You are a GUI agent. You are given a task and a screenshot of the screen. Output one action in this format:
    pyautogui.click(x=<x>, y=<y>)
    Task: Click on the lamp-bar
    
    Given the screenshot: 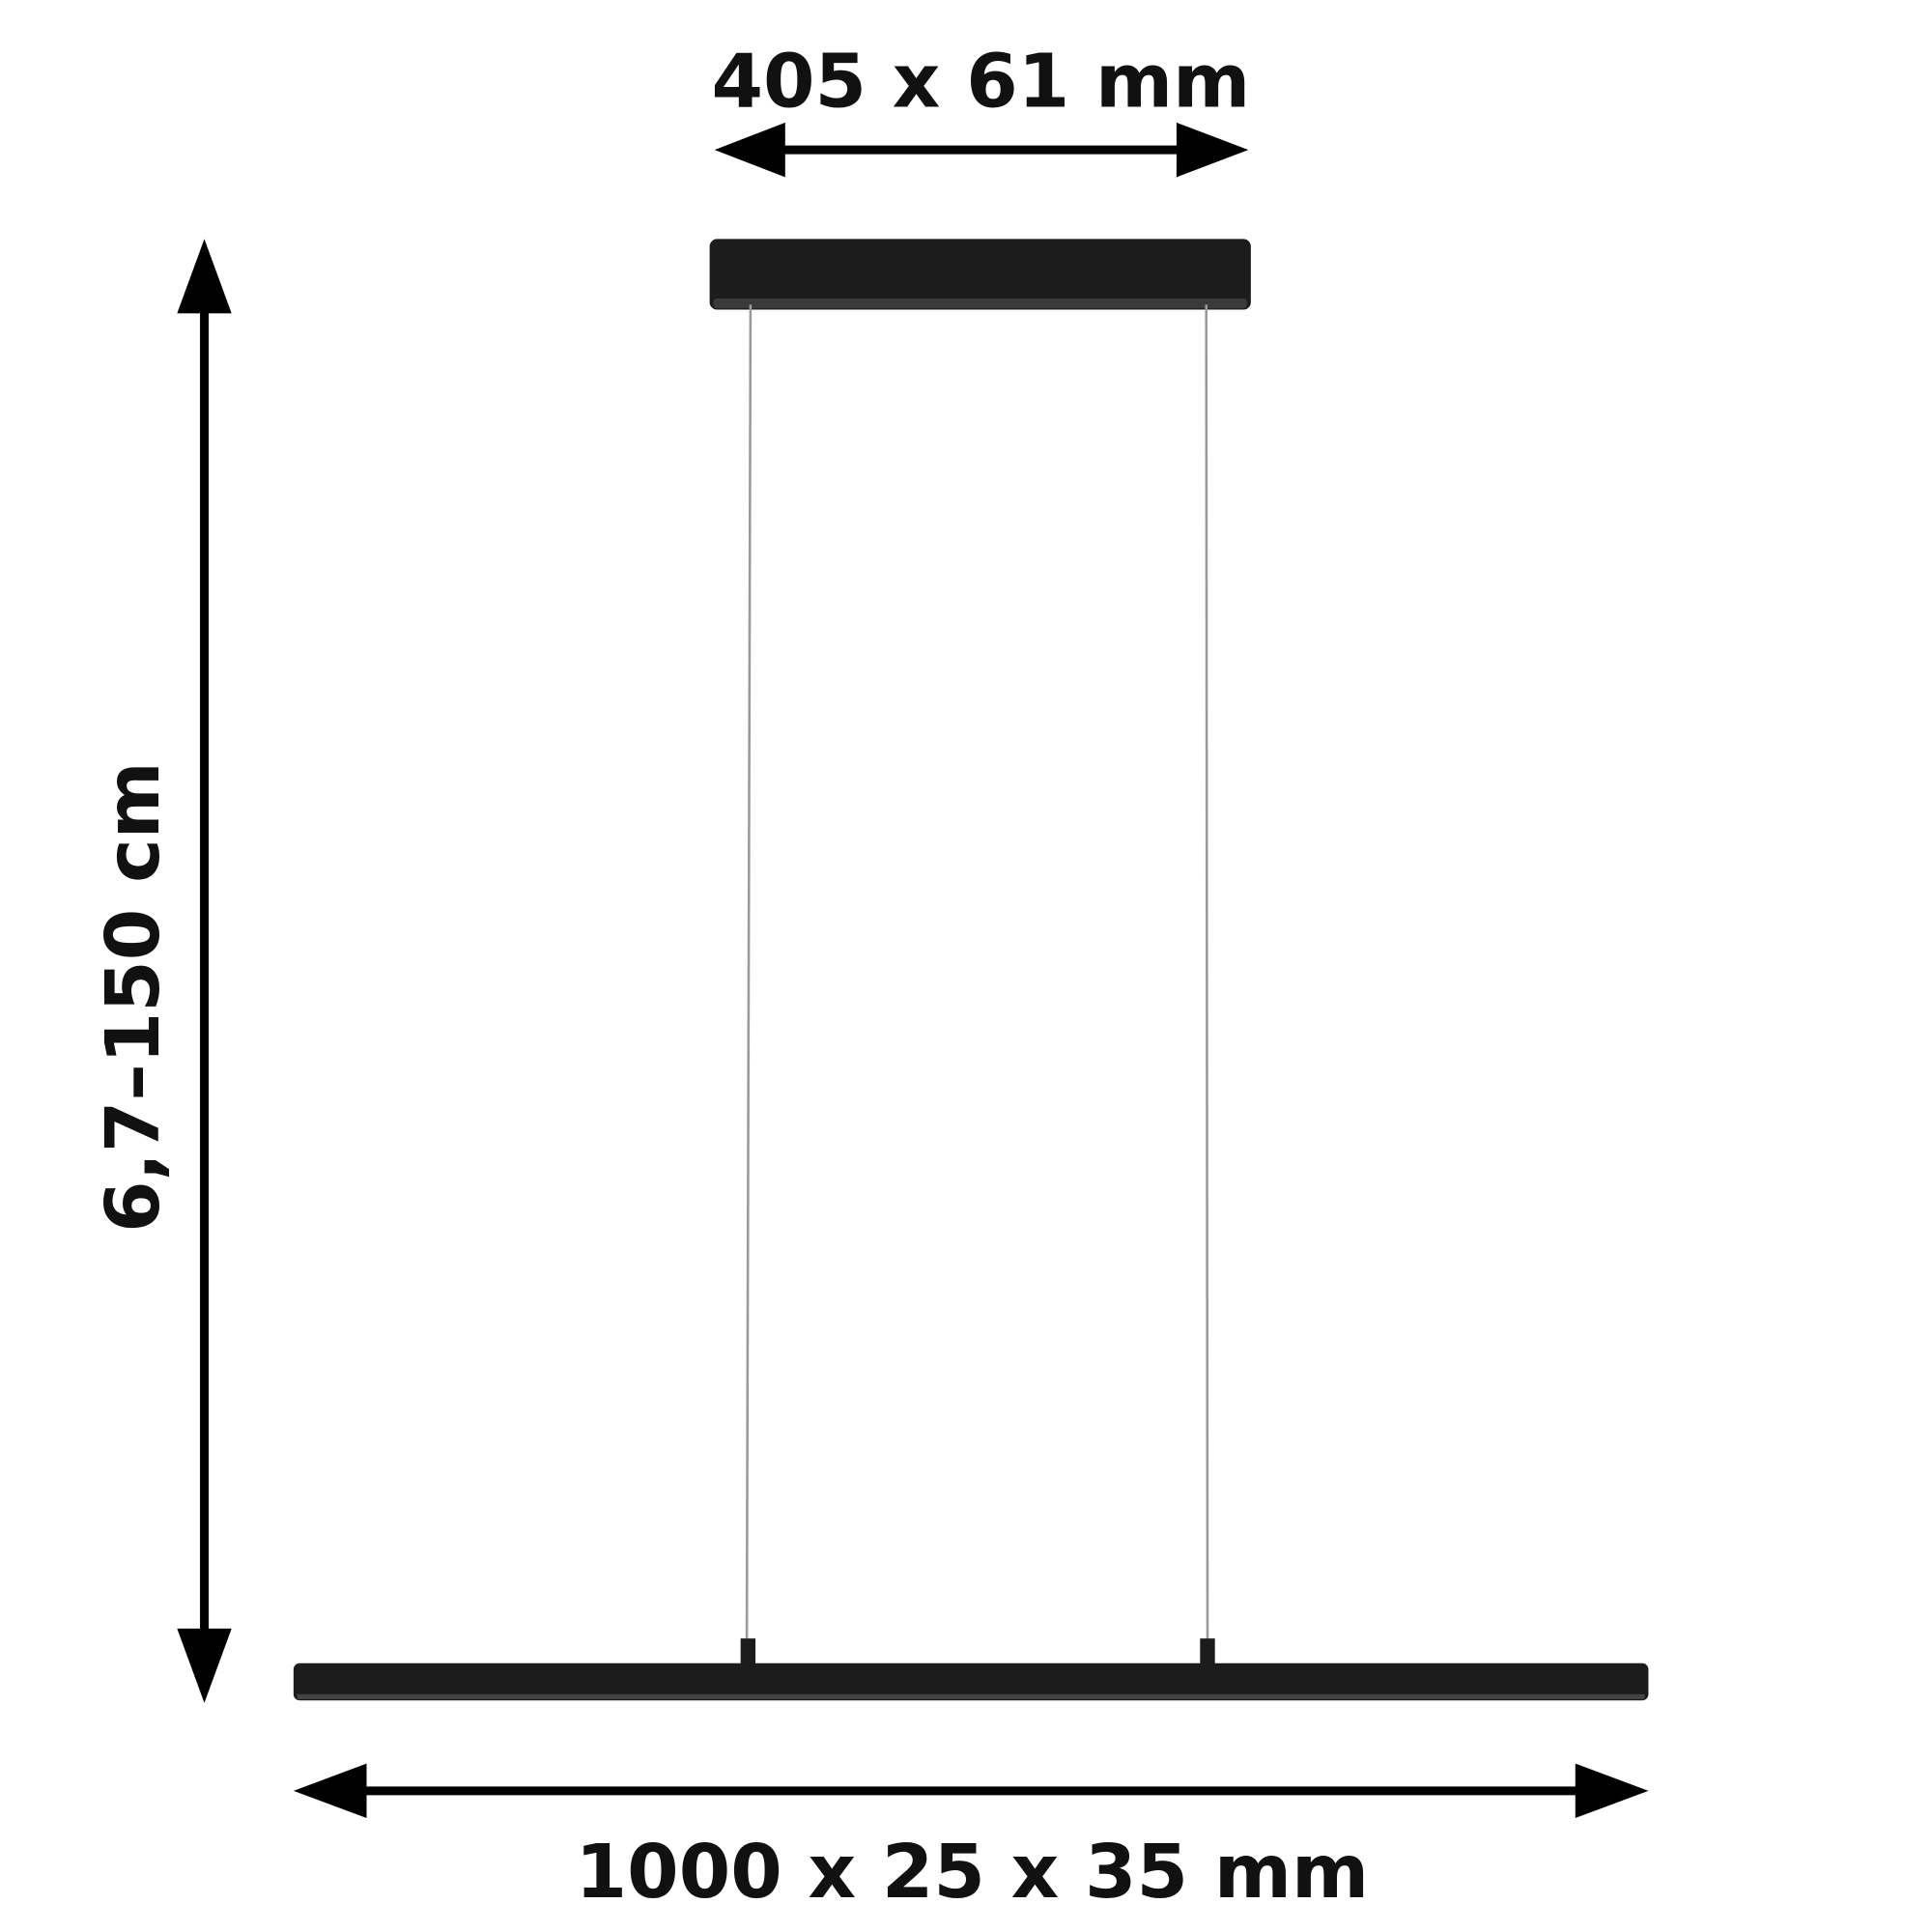 What is the action you would take?
    pyautogui.click(x=971, y=1669)
    